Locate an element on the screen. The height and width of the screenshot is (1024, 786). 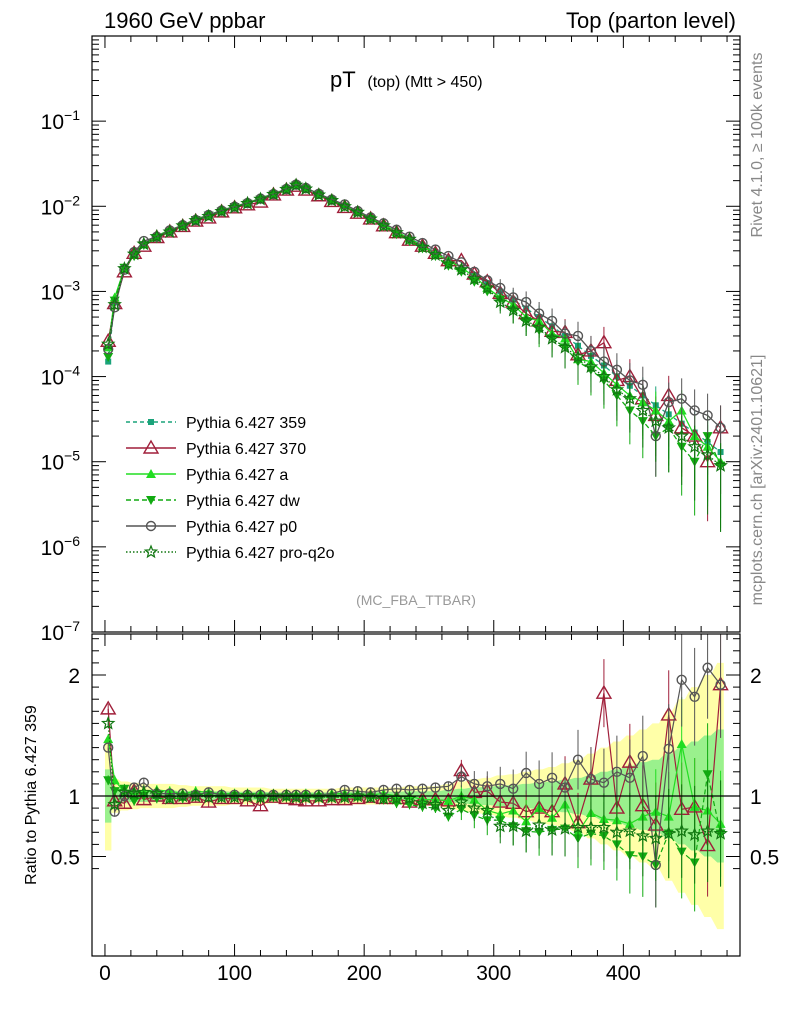
x-tick-label: 100 is located at coordinates (234, 973).